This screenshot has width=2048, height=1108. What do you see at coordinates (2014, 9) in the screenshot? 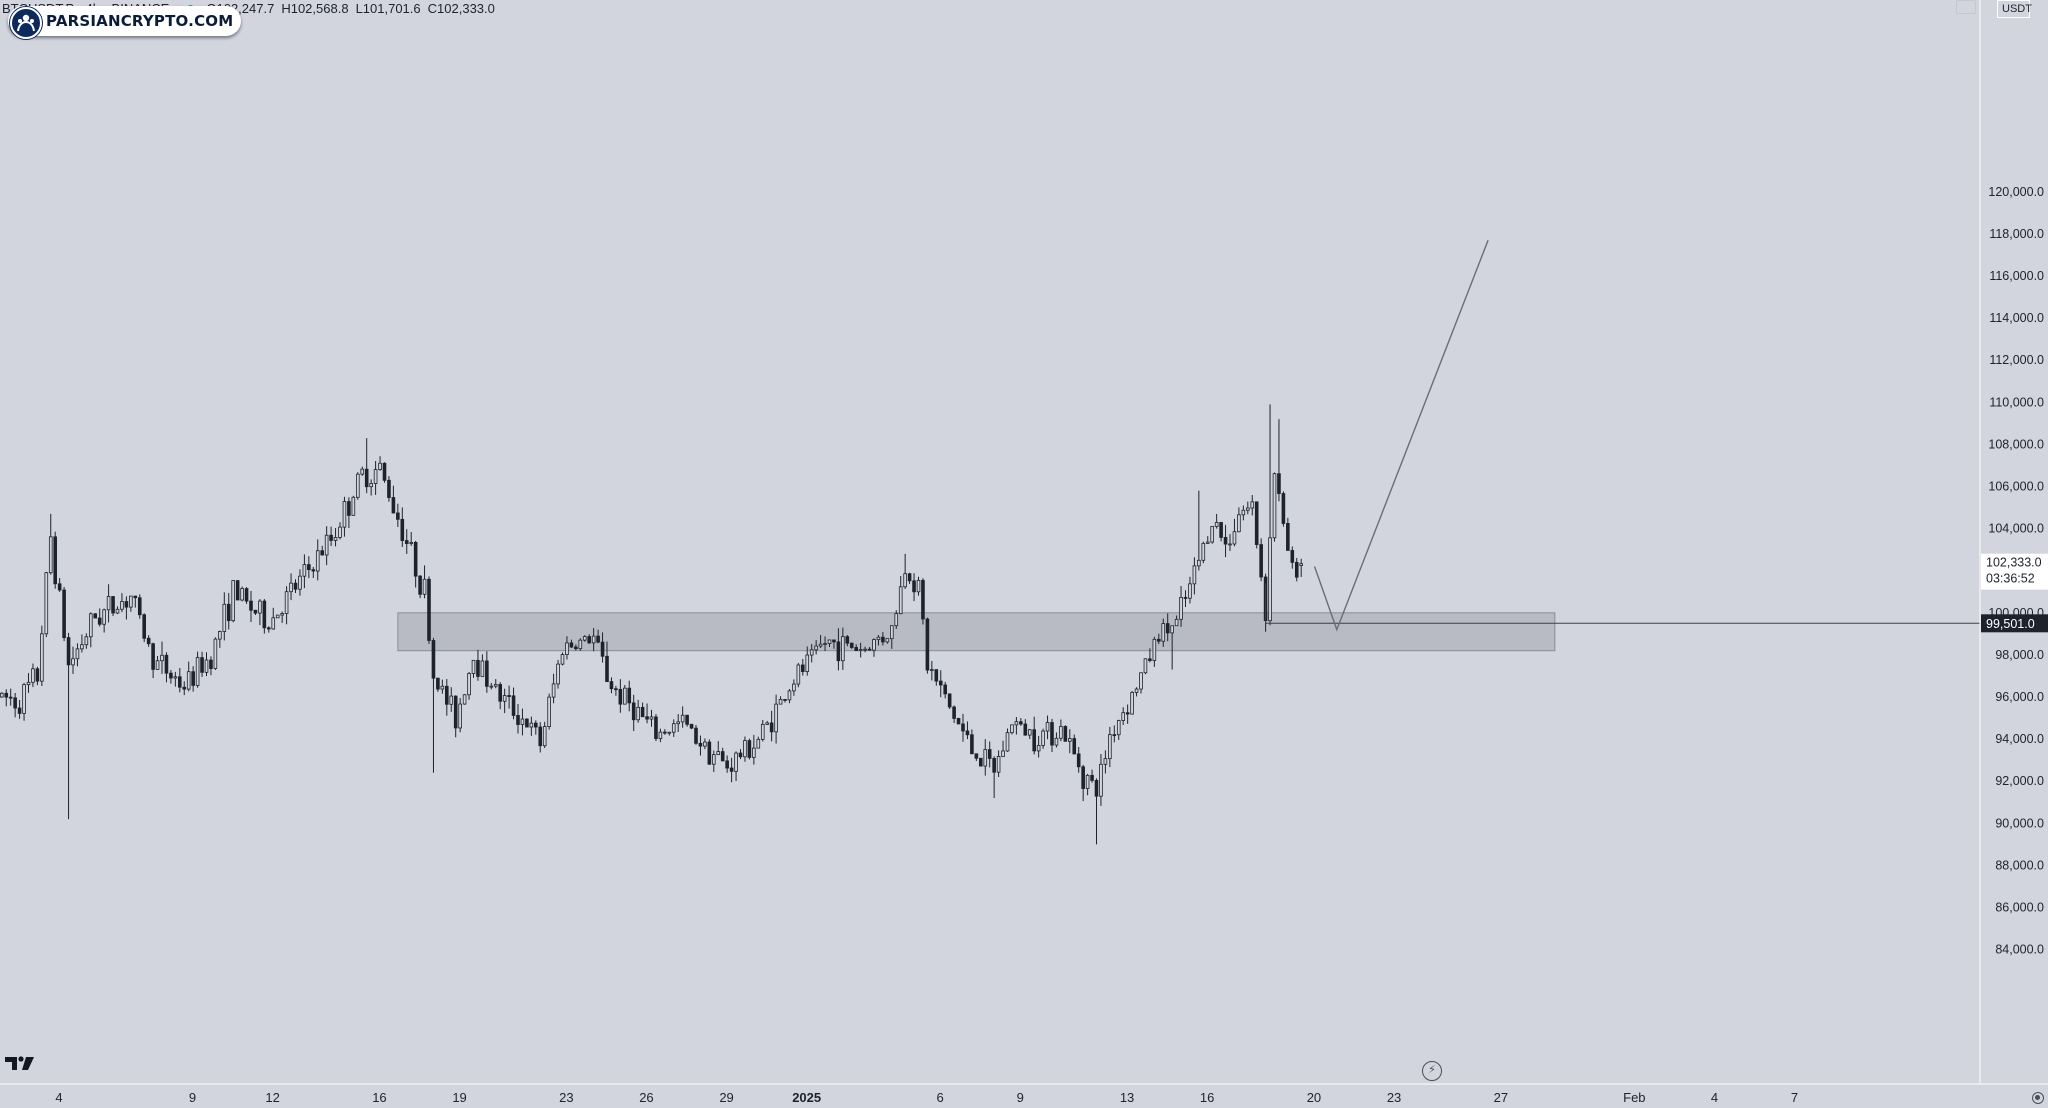
I see `currency-selector: USDT` at bounding box center [2014, 9].